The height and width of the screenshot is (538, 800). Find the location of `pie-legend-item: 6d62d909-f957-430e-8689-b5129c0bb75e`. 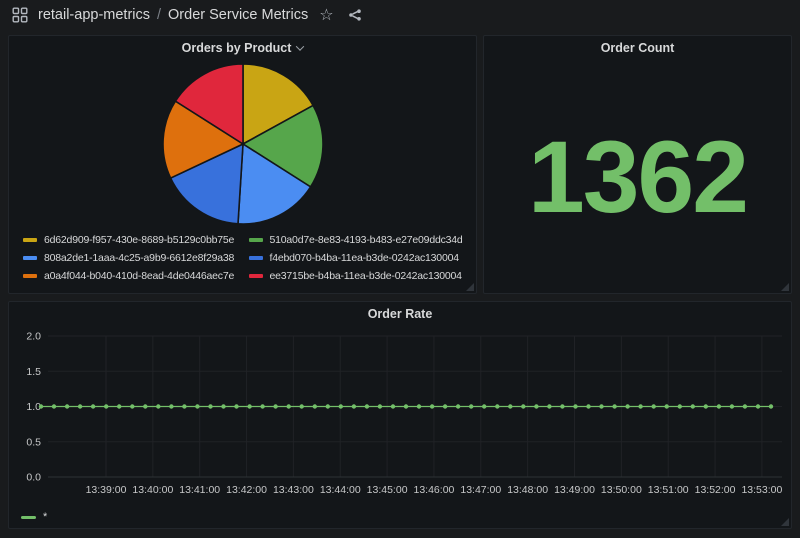

pie-legend-item: 6d62d909-f957-430e-8689-b5129c0bb75e is located at coordinates (132, 240).